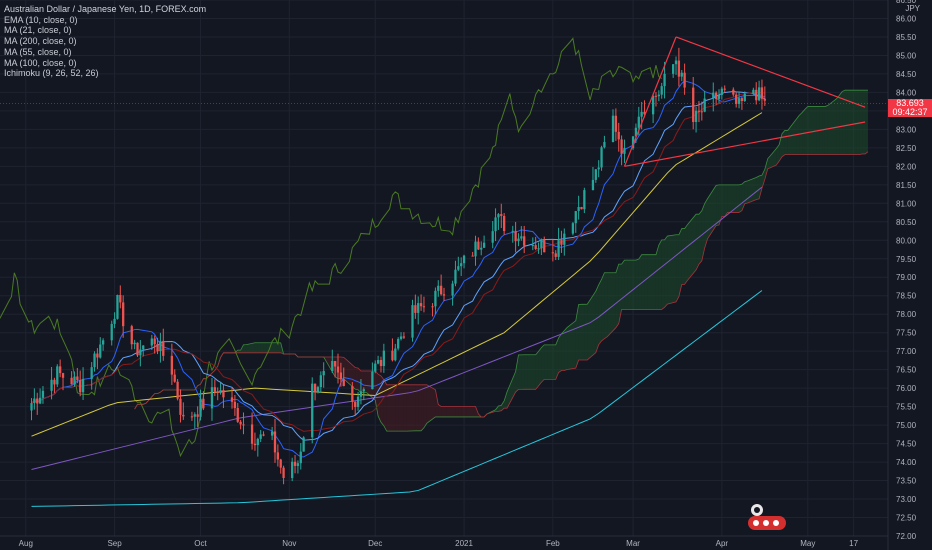  Describe the element at coordinates (906, 185) in the screenshot. I see `y-tick-label: 81.50` at that location.